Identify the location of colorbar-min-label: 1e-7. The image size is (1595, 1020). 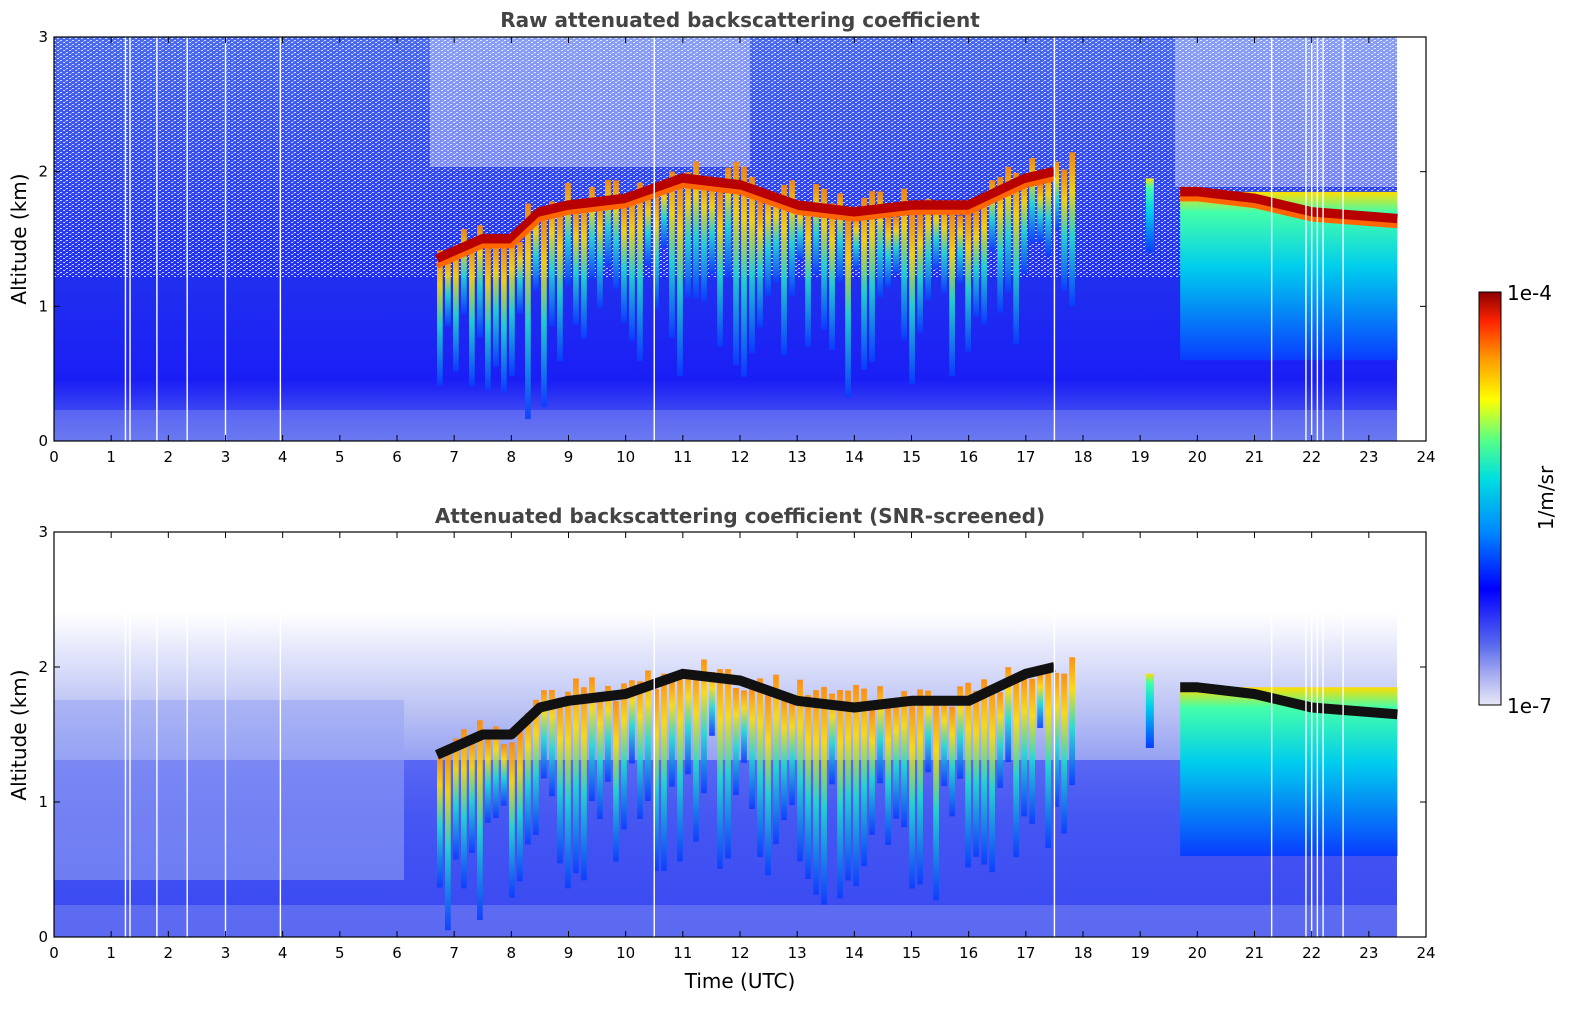
(1529, 706).